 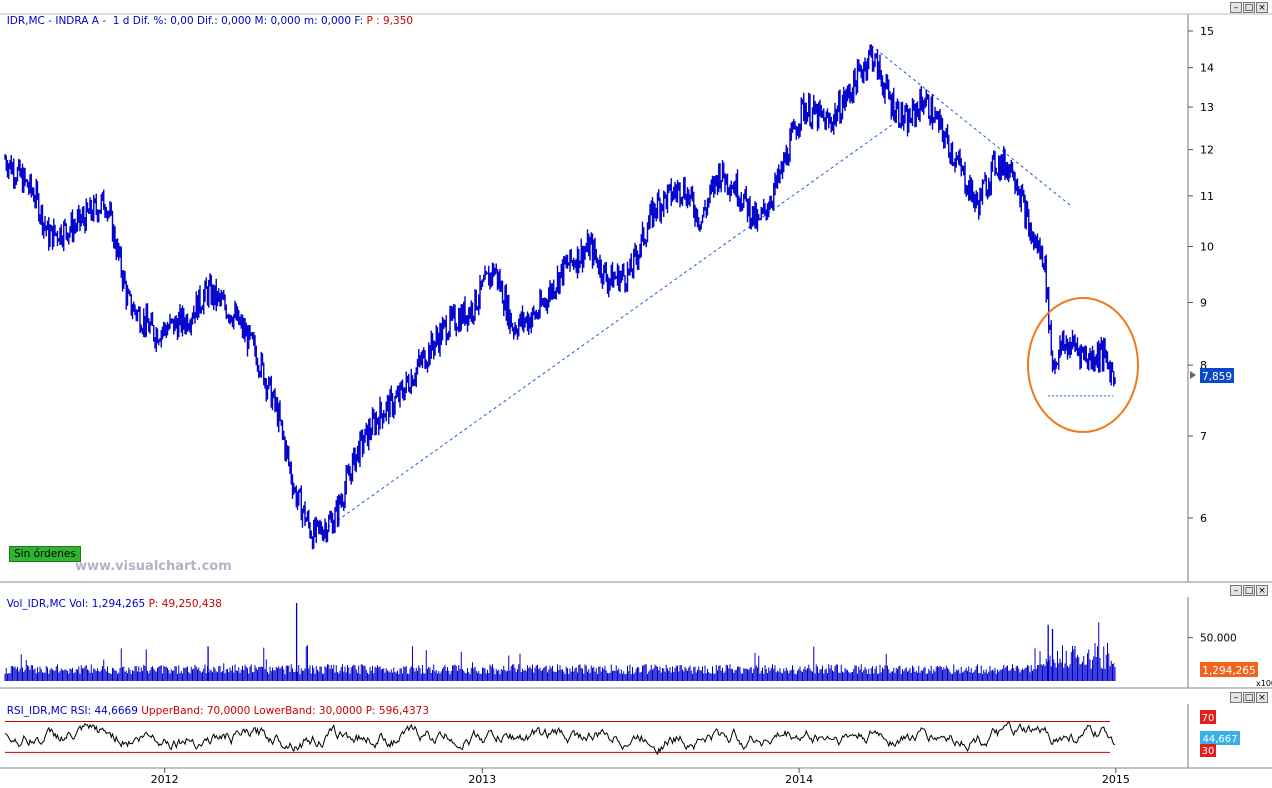 I want to click on price-tick-label: 9, so click(x=1203, y=302).